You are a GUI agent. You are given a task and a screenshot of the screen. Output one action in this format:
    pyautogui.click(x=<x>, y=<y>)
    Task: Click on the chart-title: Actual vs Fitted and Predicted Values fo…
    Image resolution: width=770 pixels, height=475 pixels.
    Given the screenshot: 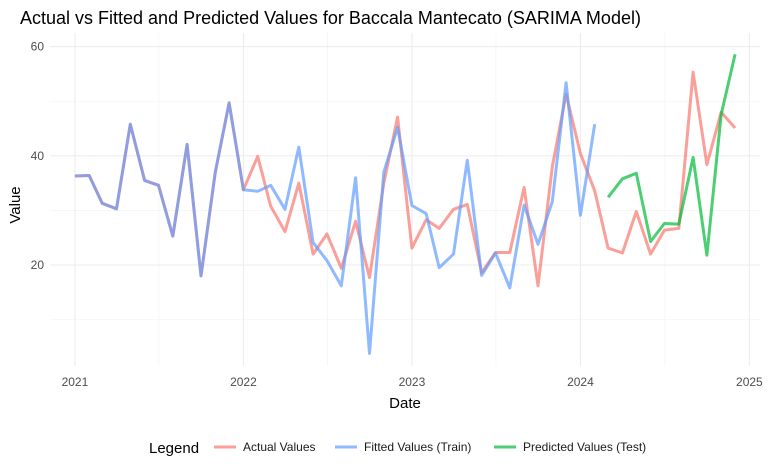 What is the action you would take?
    pyautogui.click(x=330, y=18)
    